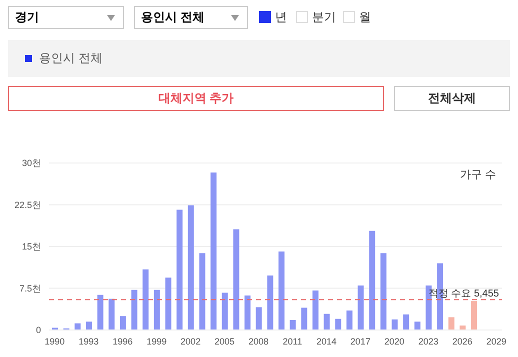 The height and width of the screenshot is (357, 518). Describe the element at coordinates (394, 341) in the screenshot. I see `x-tick-label: 2020` at that location.